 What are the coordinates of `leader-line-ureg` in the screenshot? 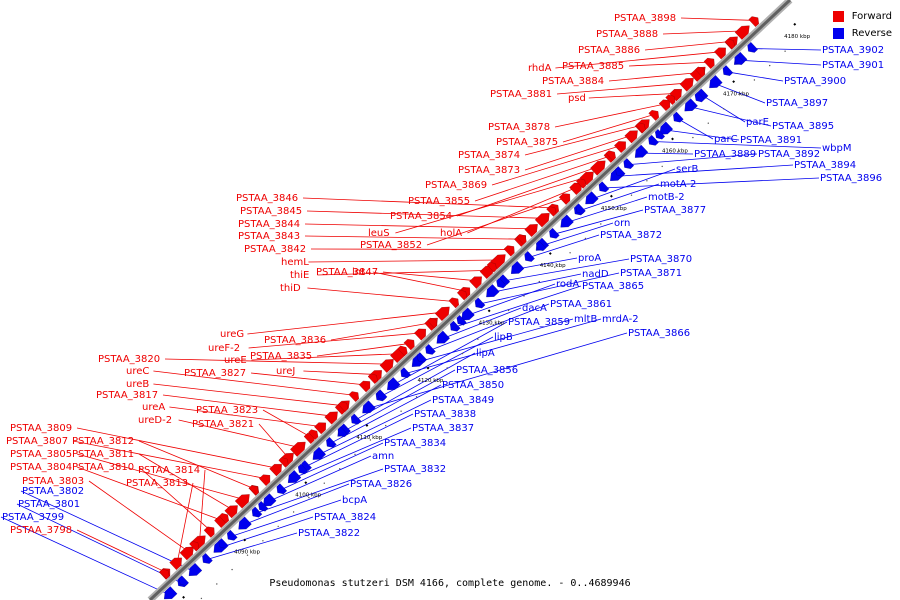 It's located at (346, 323).